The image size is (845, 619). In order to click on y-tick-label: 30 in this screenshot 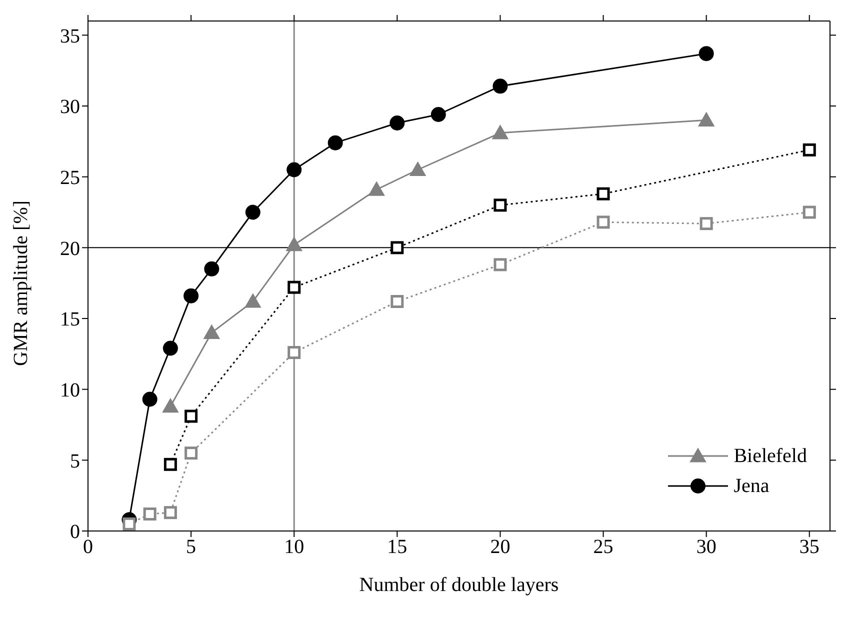, I will do `click(70, 107)`.